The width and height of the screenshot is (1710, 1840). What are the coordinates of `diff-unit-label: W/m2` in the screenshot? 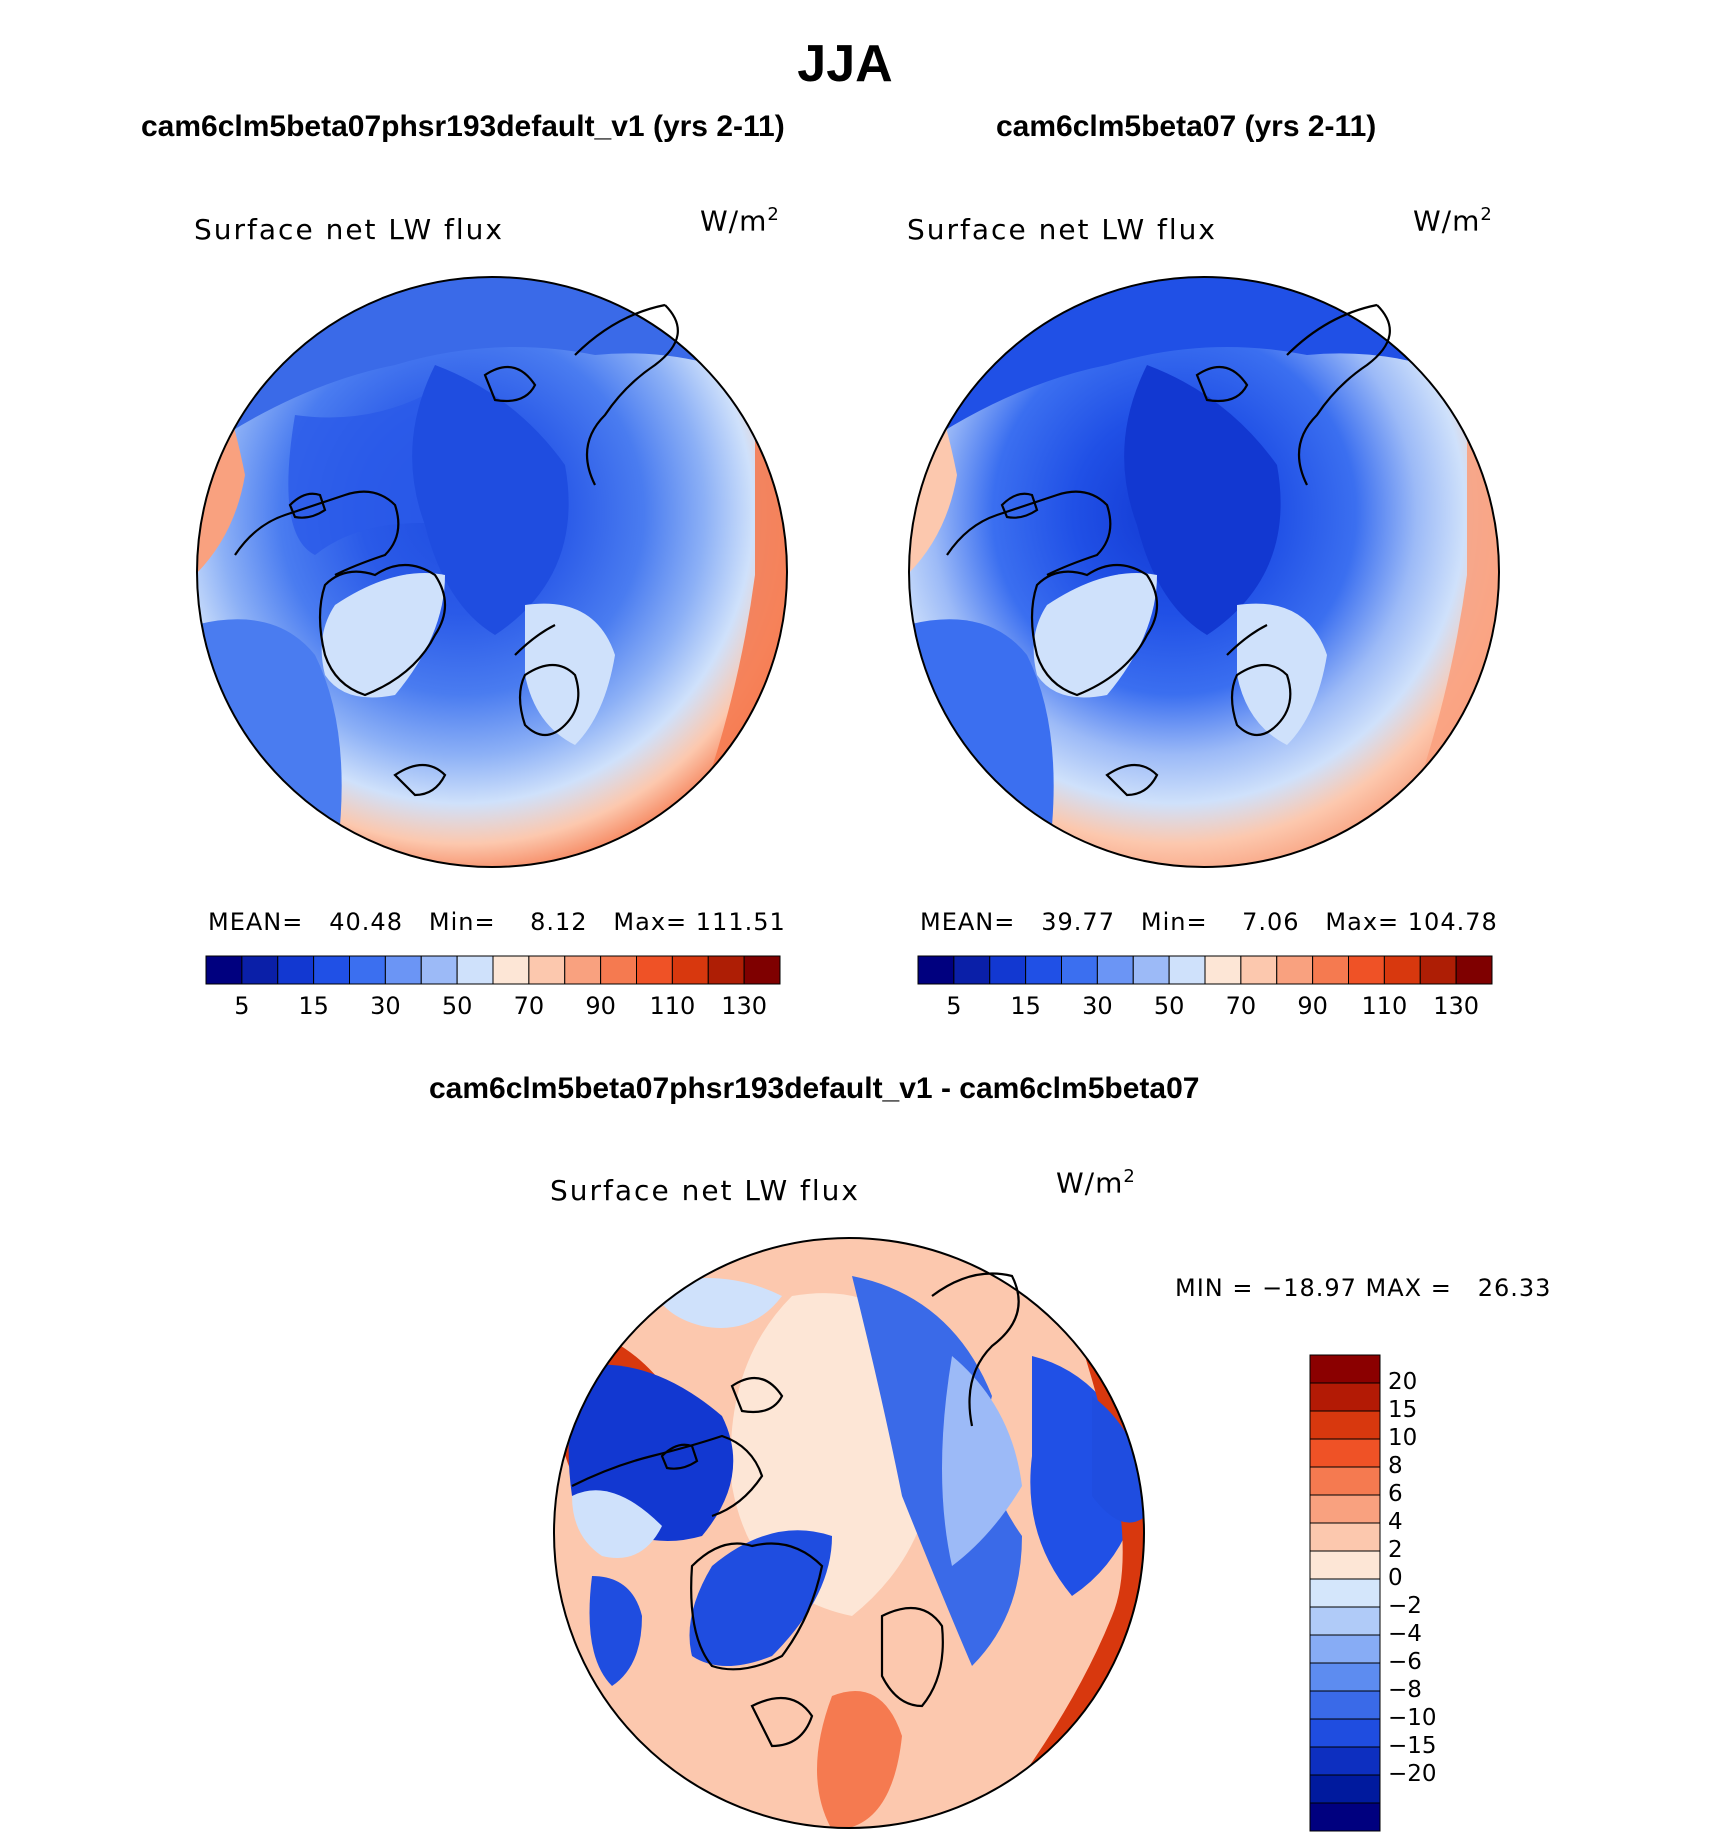 It's located at (1096, 1183).